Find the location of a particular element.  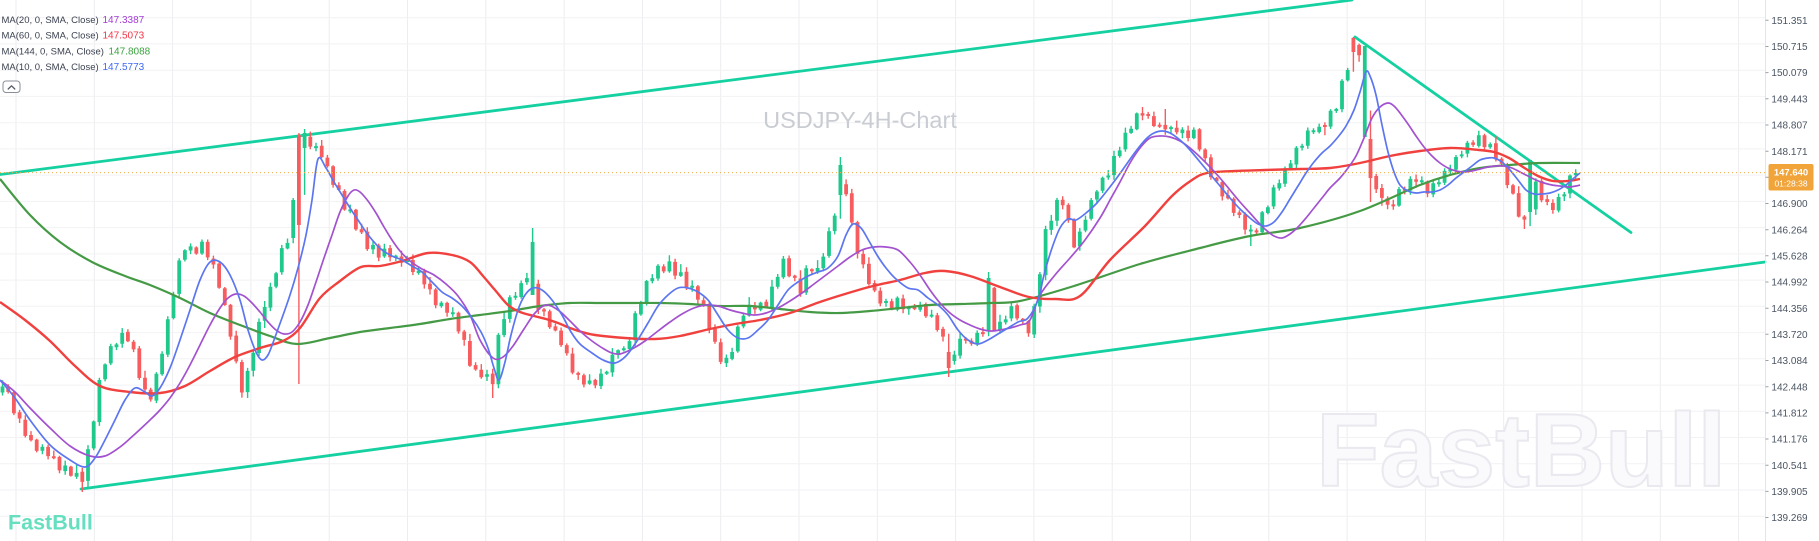

svg-text: 147.8088 is located at coordinates (130, 51).